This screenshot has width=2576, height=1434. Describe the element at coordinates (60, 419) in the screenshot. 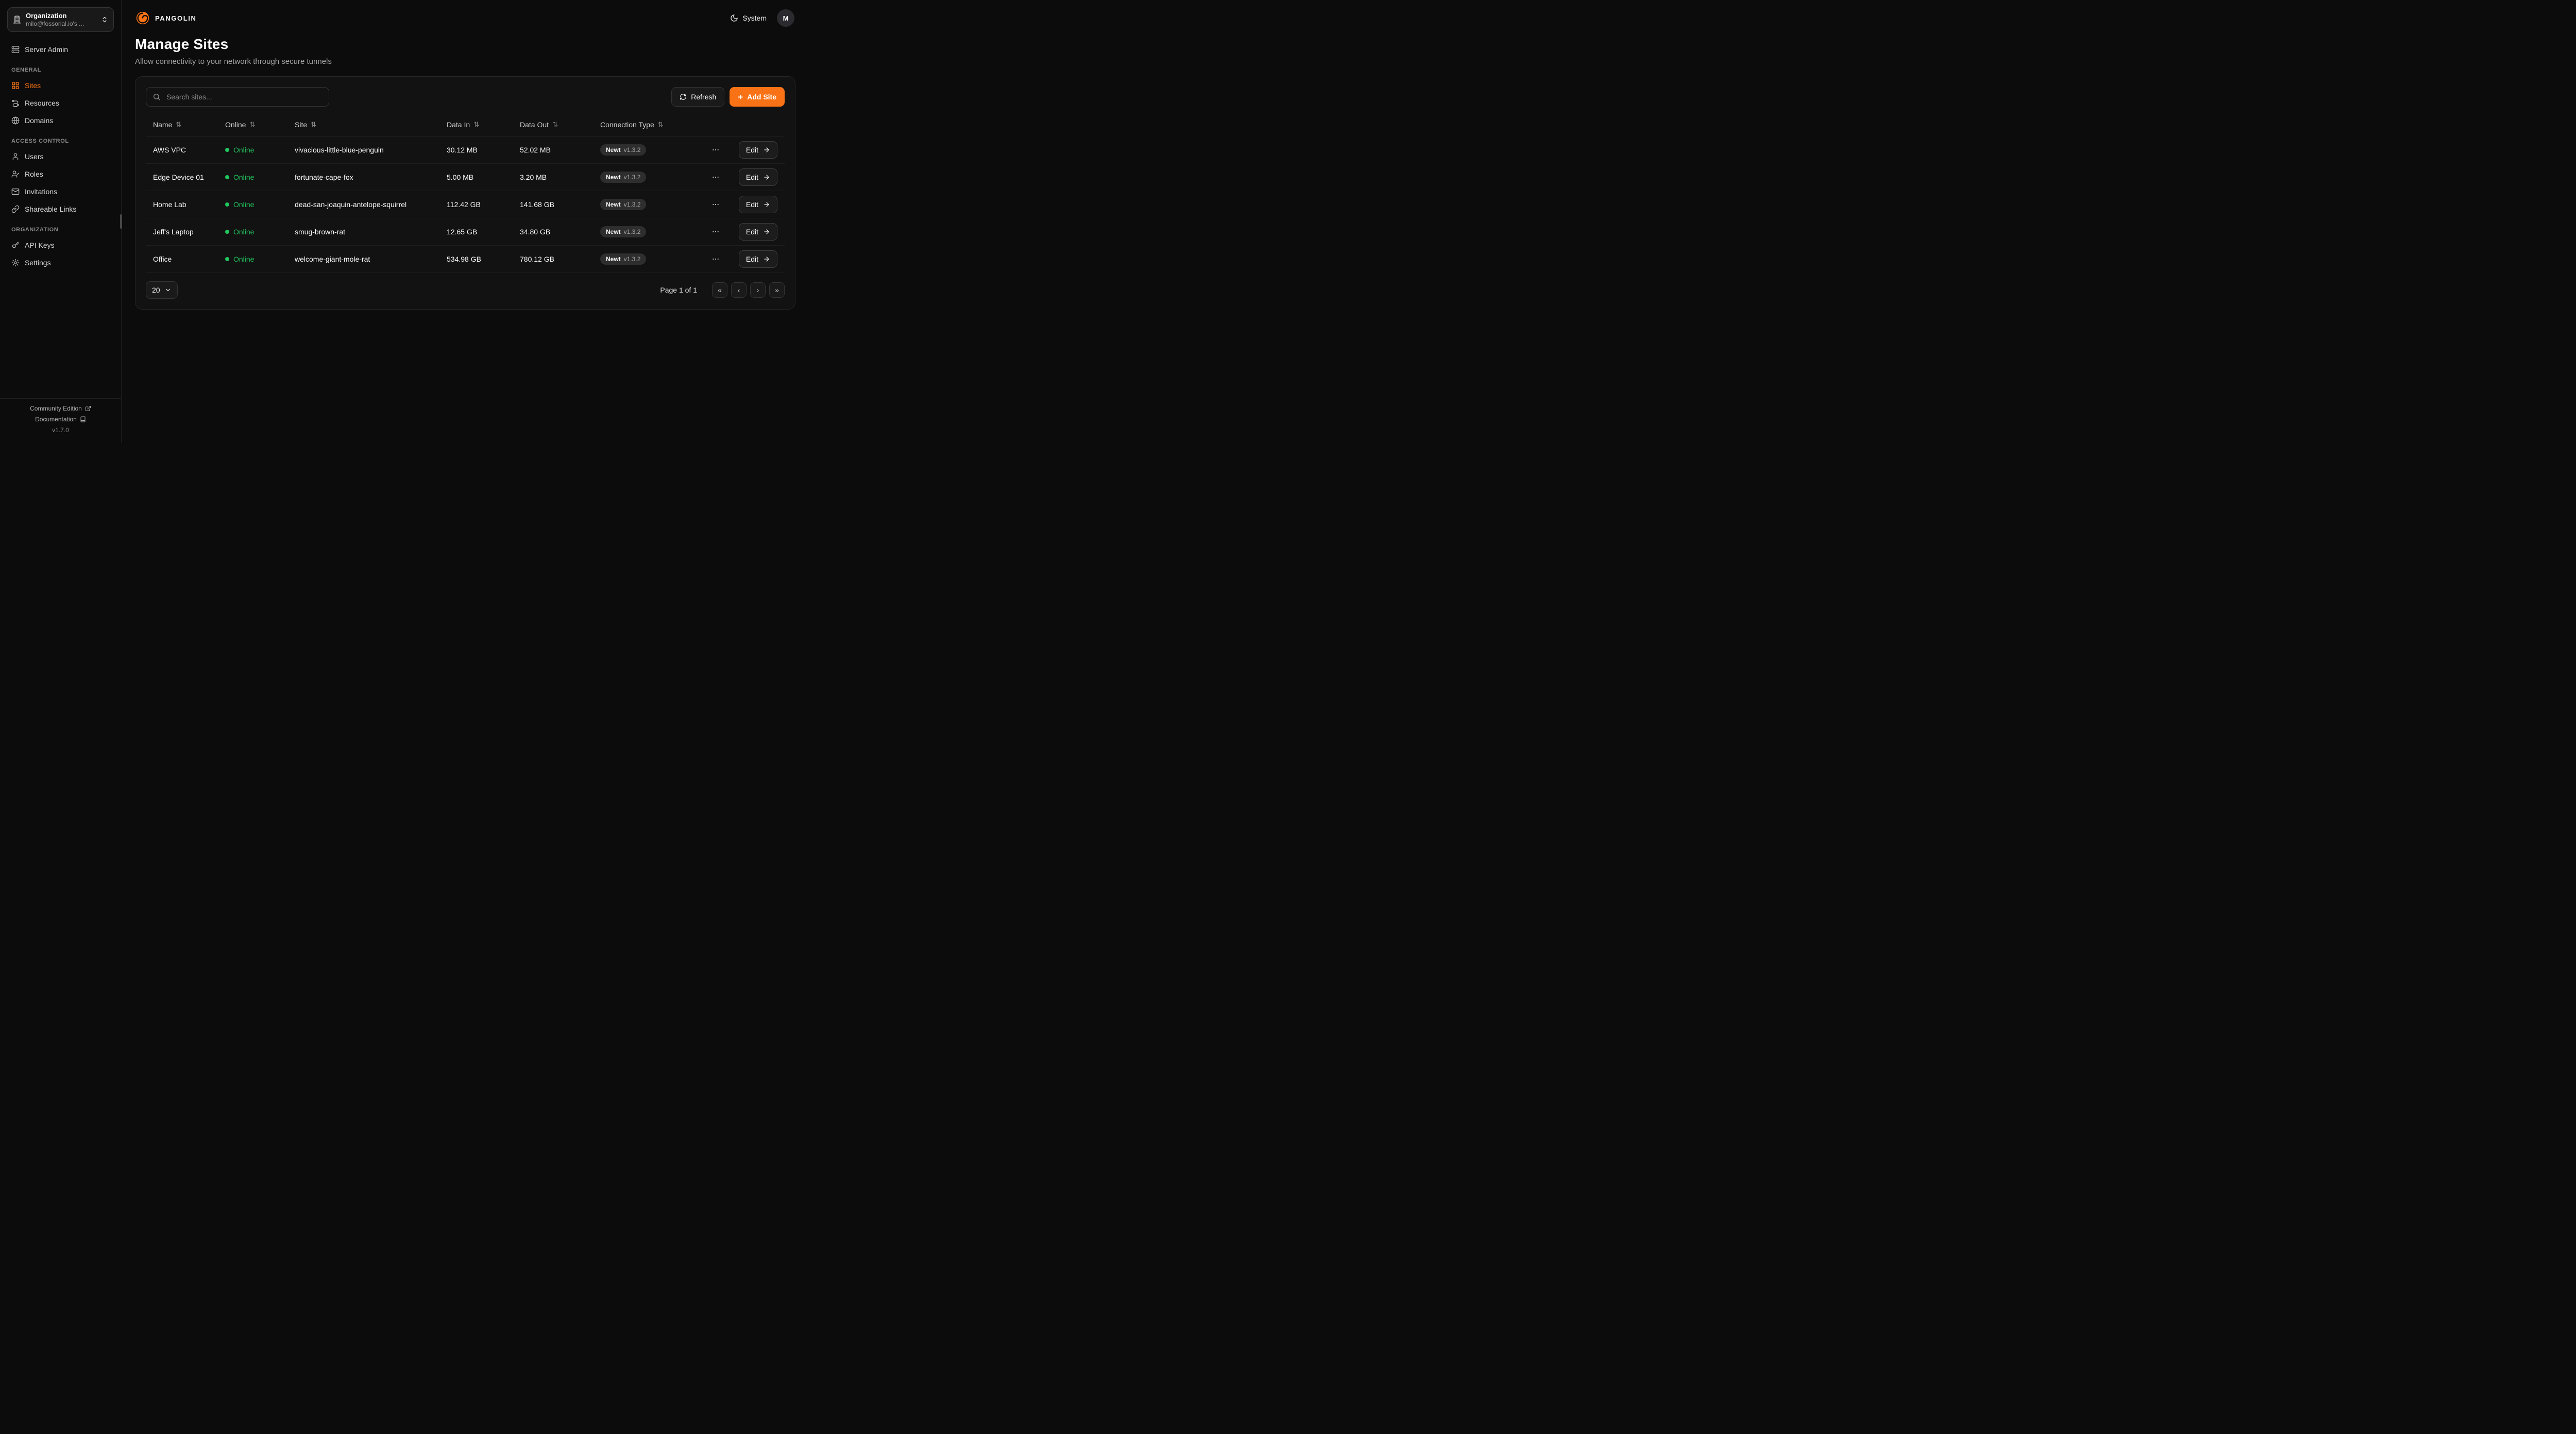

I see `documentation-link: Documentation` at that location.